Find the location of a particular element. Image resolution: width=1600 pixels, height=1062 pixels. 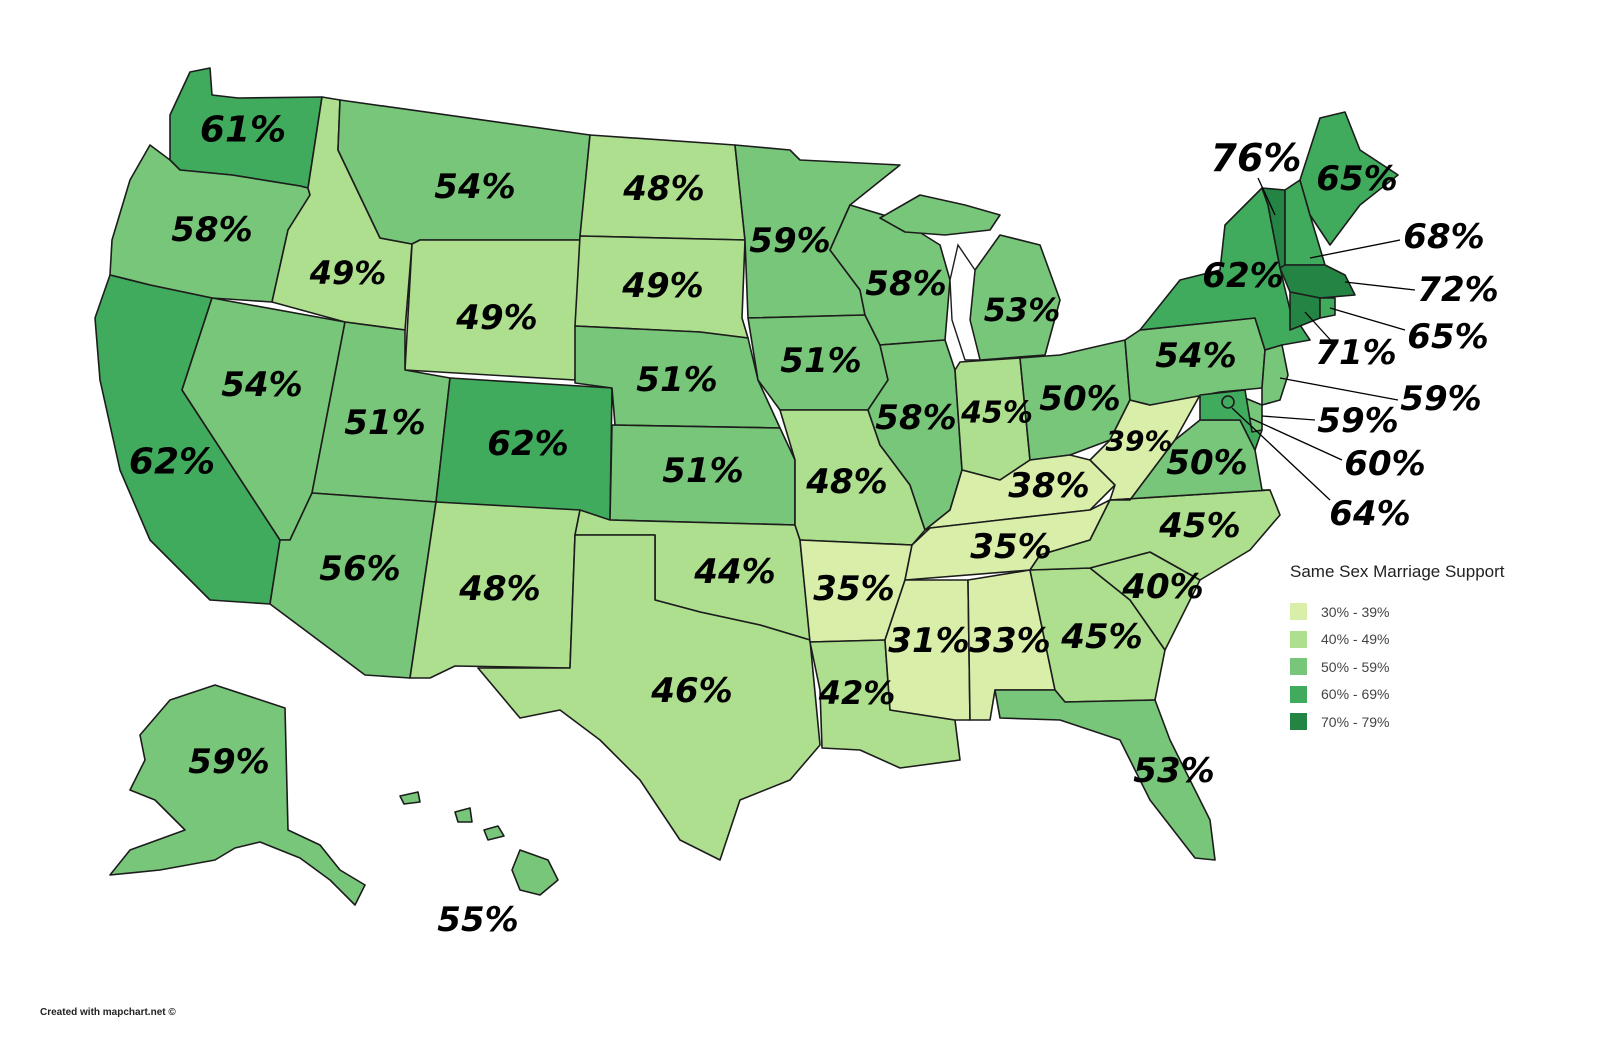

credit-text: Created with mapchart.net © is located at coordinates (108, 1012).